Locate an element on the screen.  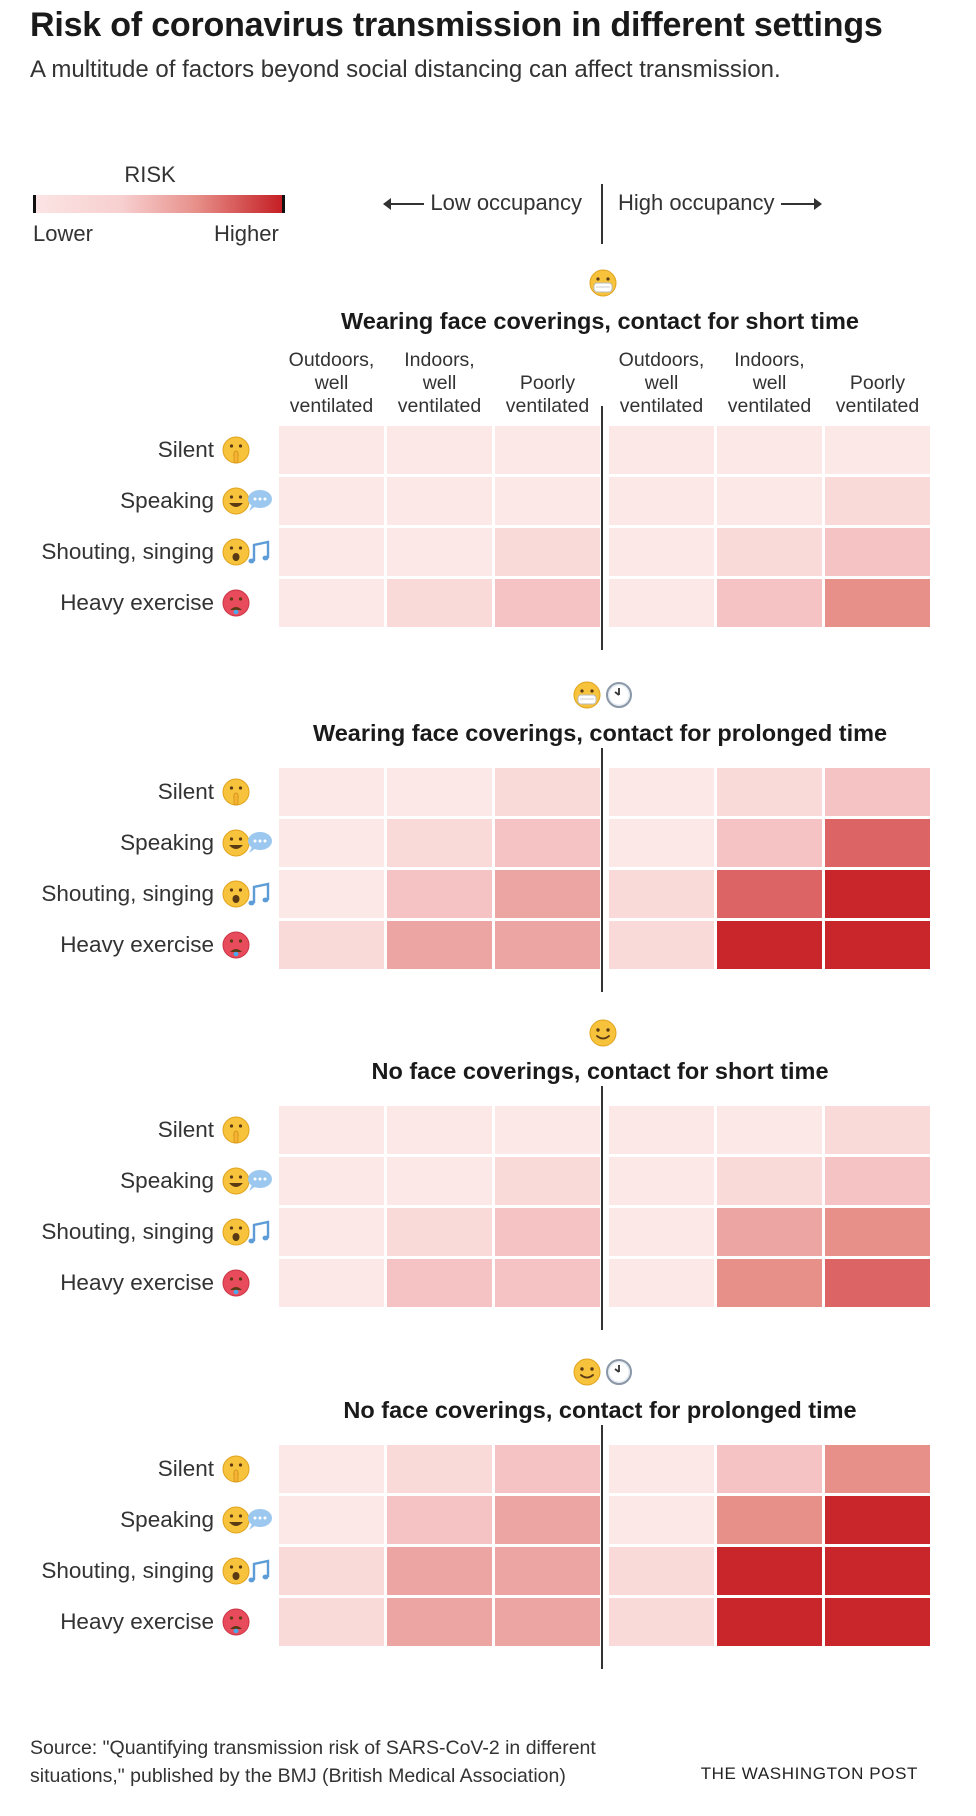
high-occupancy-label: High occupancy is located at coordinates (722, 203).